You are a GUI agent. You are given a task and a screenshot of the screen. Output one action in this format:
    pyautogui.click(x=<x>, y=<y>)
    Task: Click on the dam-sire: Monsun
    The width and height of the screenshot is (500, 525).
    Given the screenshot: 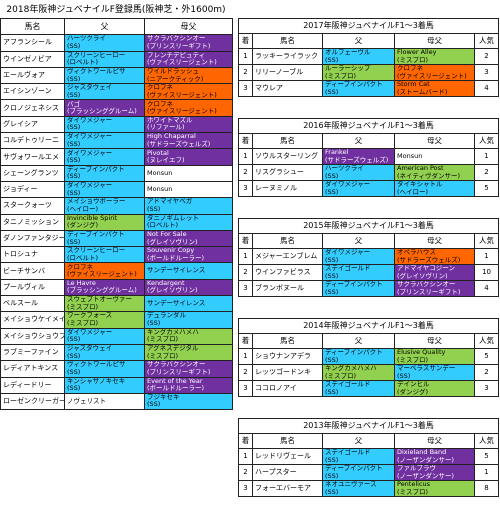 What is the action you would take?
    pyautogui.click(x=160, y=188)
    